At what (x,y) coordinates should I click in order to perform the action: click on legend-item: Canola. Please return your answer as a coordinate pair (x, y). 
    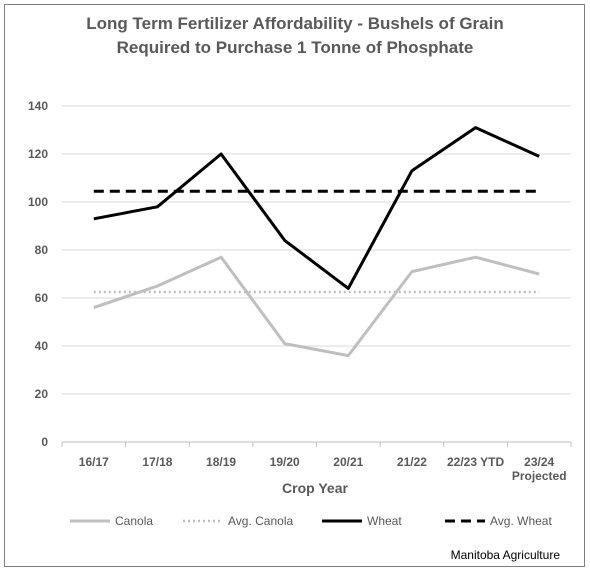
    Looking at the image, I should click on (111, 521).